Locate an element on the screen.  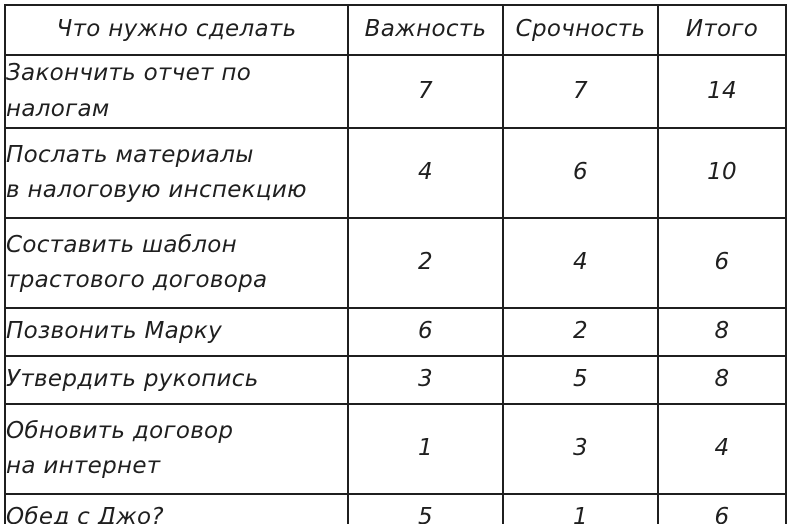
urgency-cell: 6 is located at coordinates (580, 173).